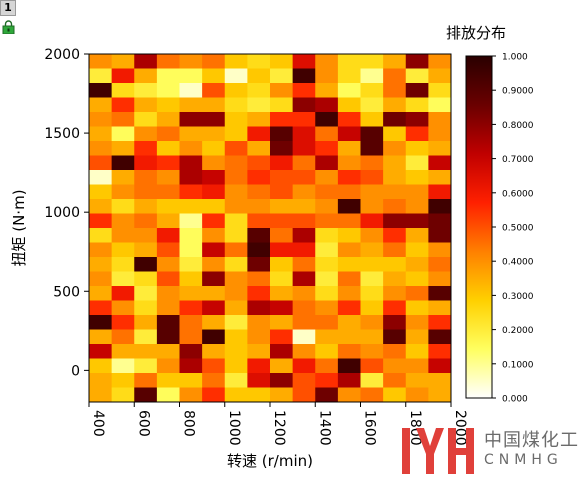 The height and width of the screenshot is (482, 579). I want to click on colorbar-tick-label: 0.9000, so click(518, 92).